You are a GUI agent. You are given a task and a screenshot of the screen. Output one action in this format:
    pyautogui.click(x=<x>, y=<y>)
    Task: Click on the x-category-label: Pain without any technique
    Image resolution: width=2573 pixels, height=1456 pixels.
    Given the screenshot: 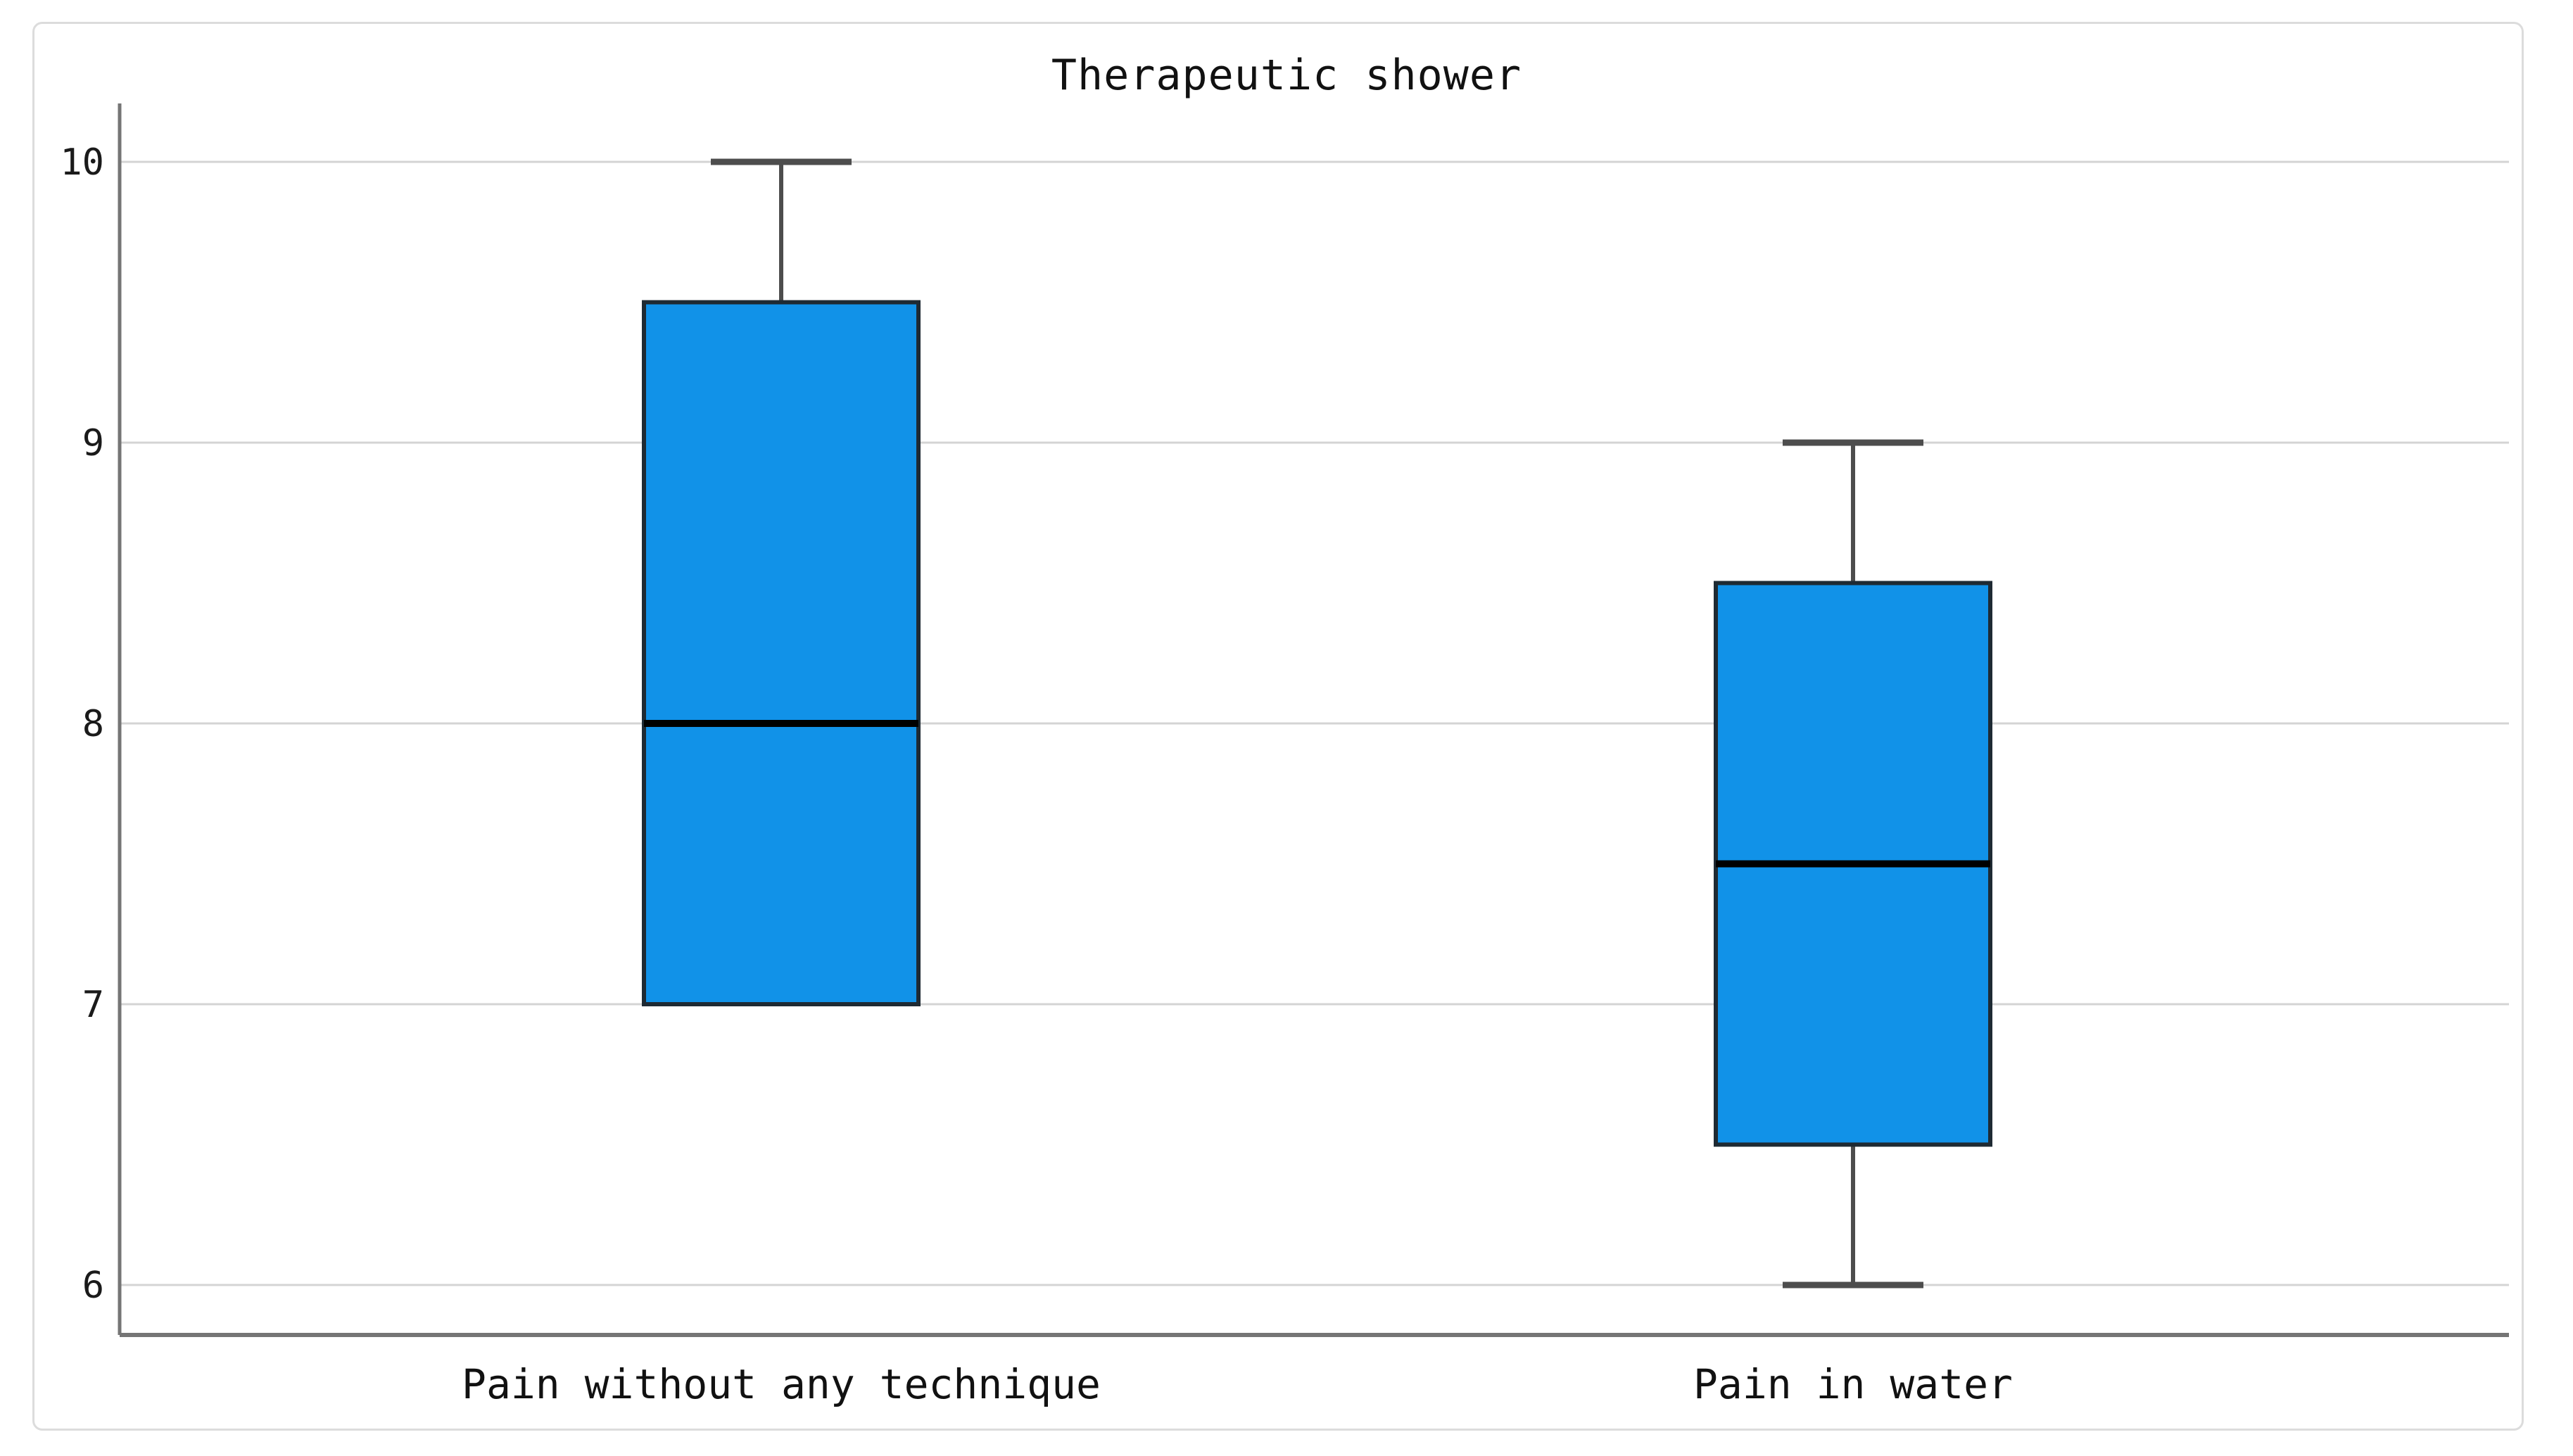 What is the action you would take?
    pyautogui.click(x=782, y=1384)
    